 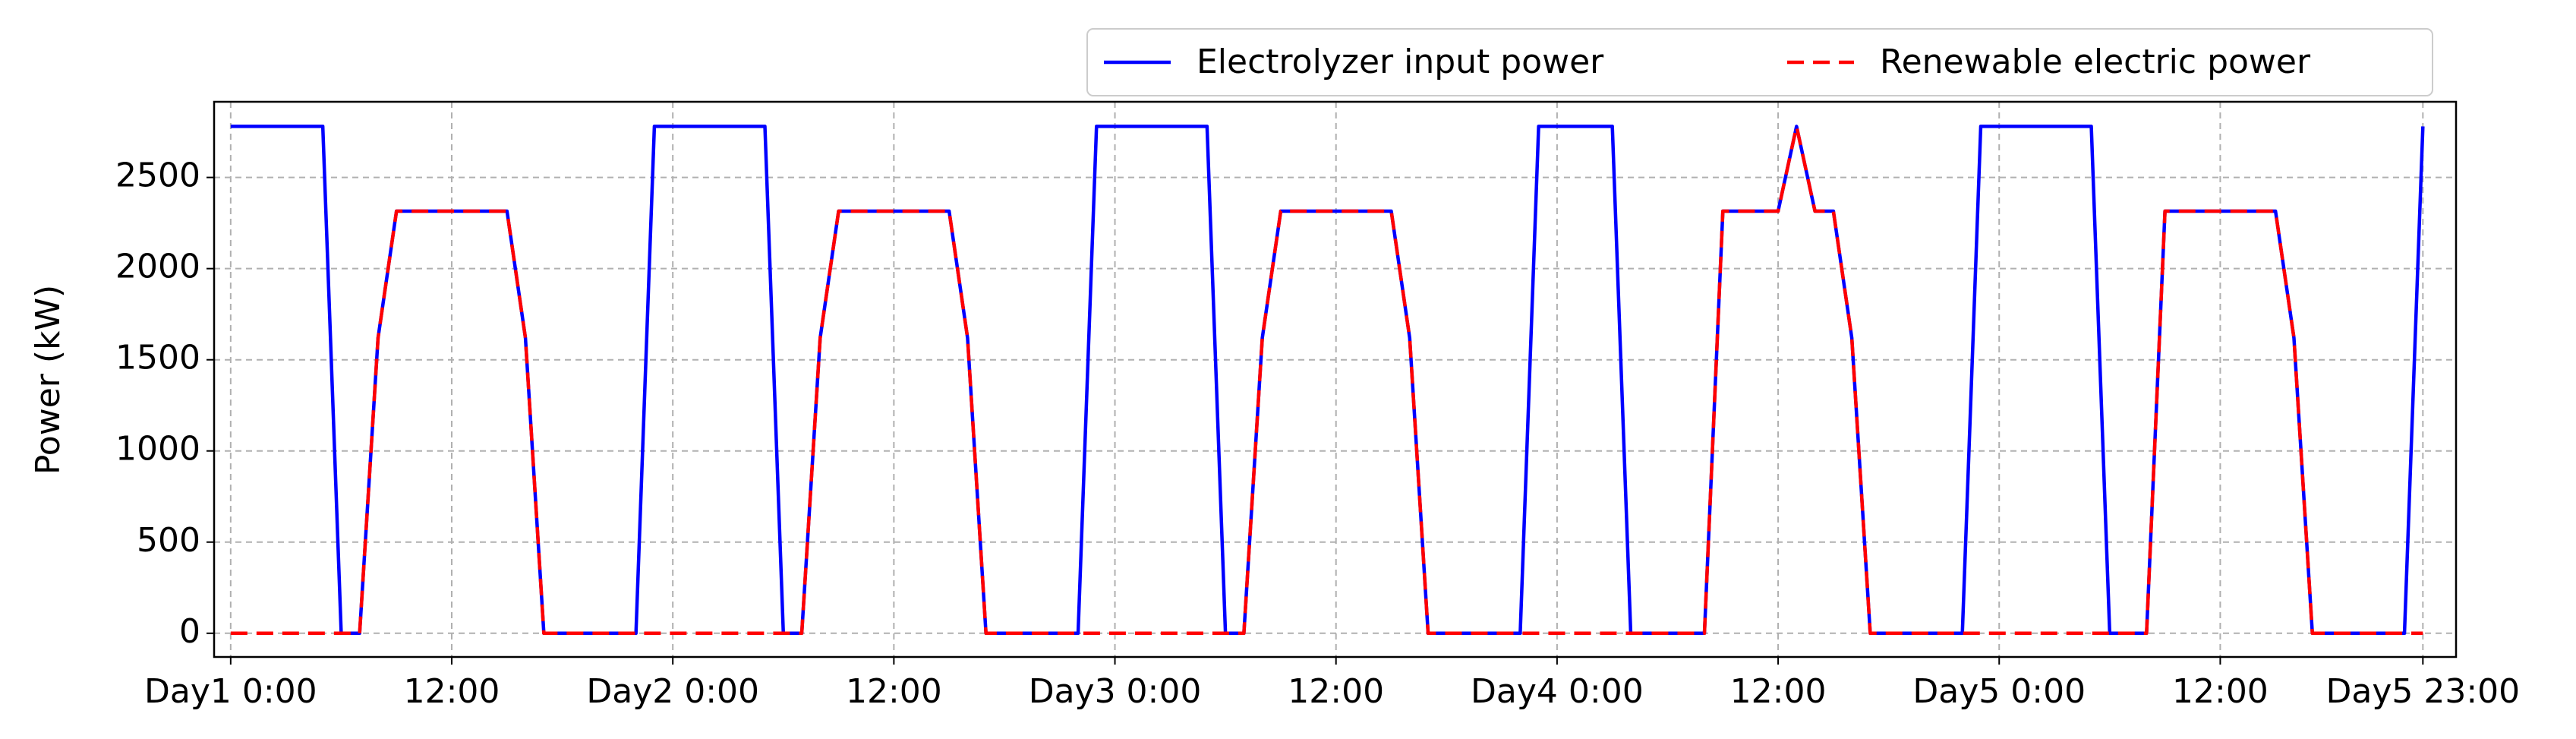 I want to click on y-tick-label: 1000, so click(x=157, y=449).